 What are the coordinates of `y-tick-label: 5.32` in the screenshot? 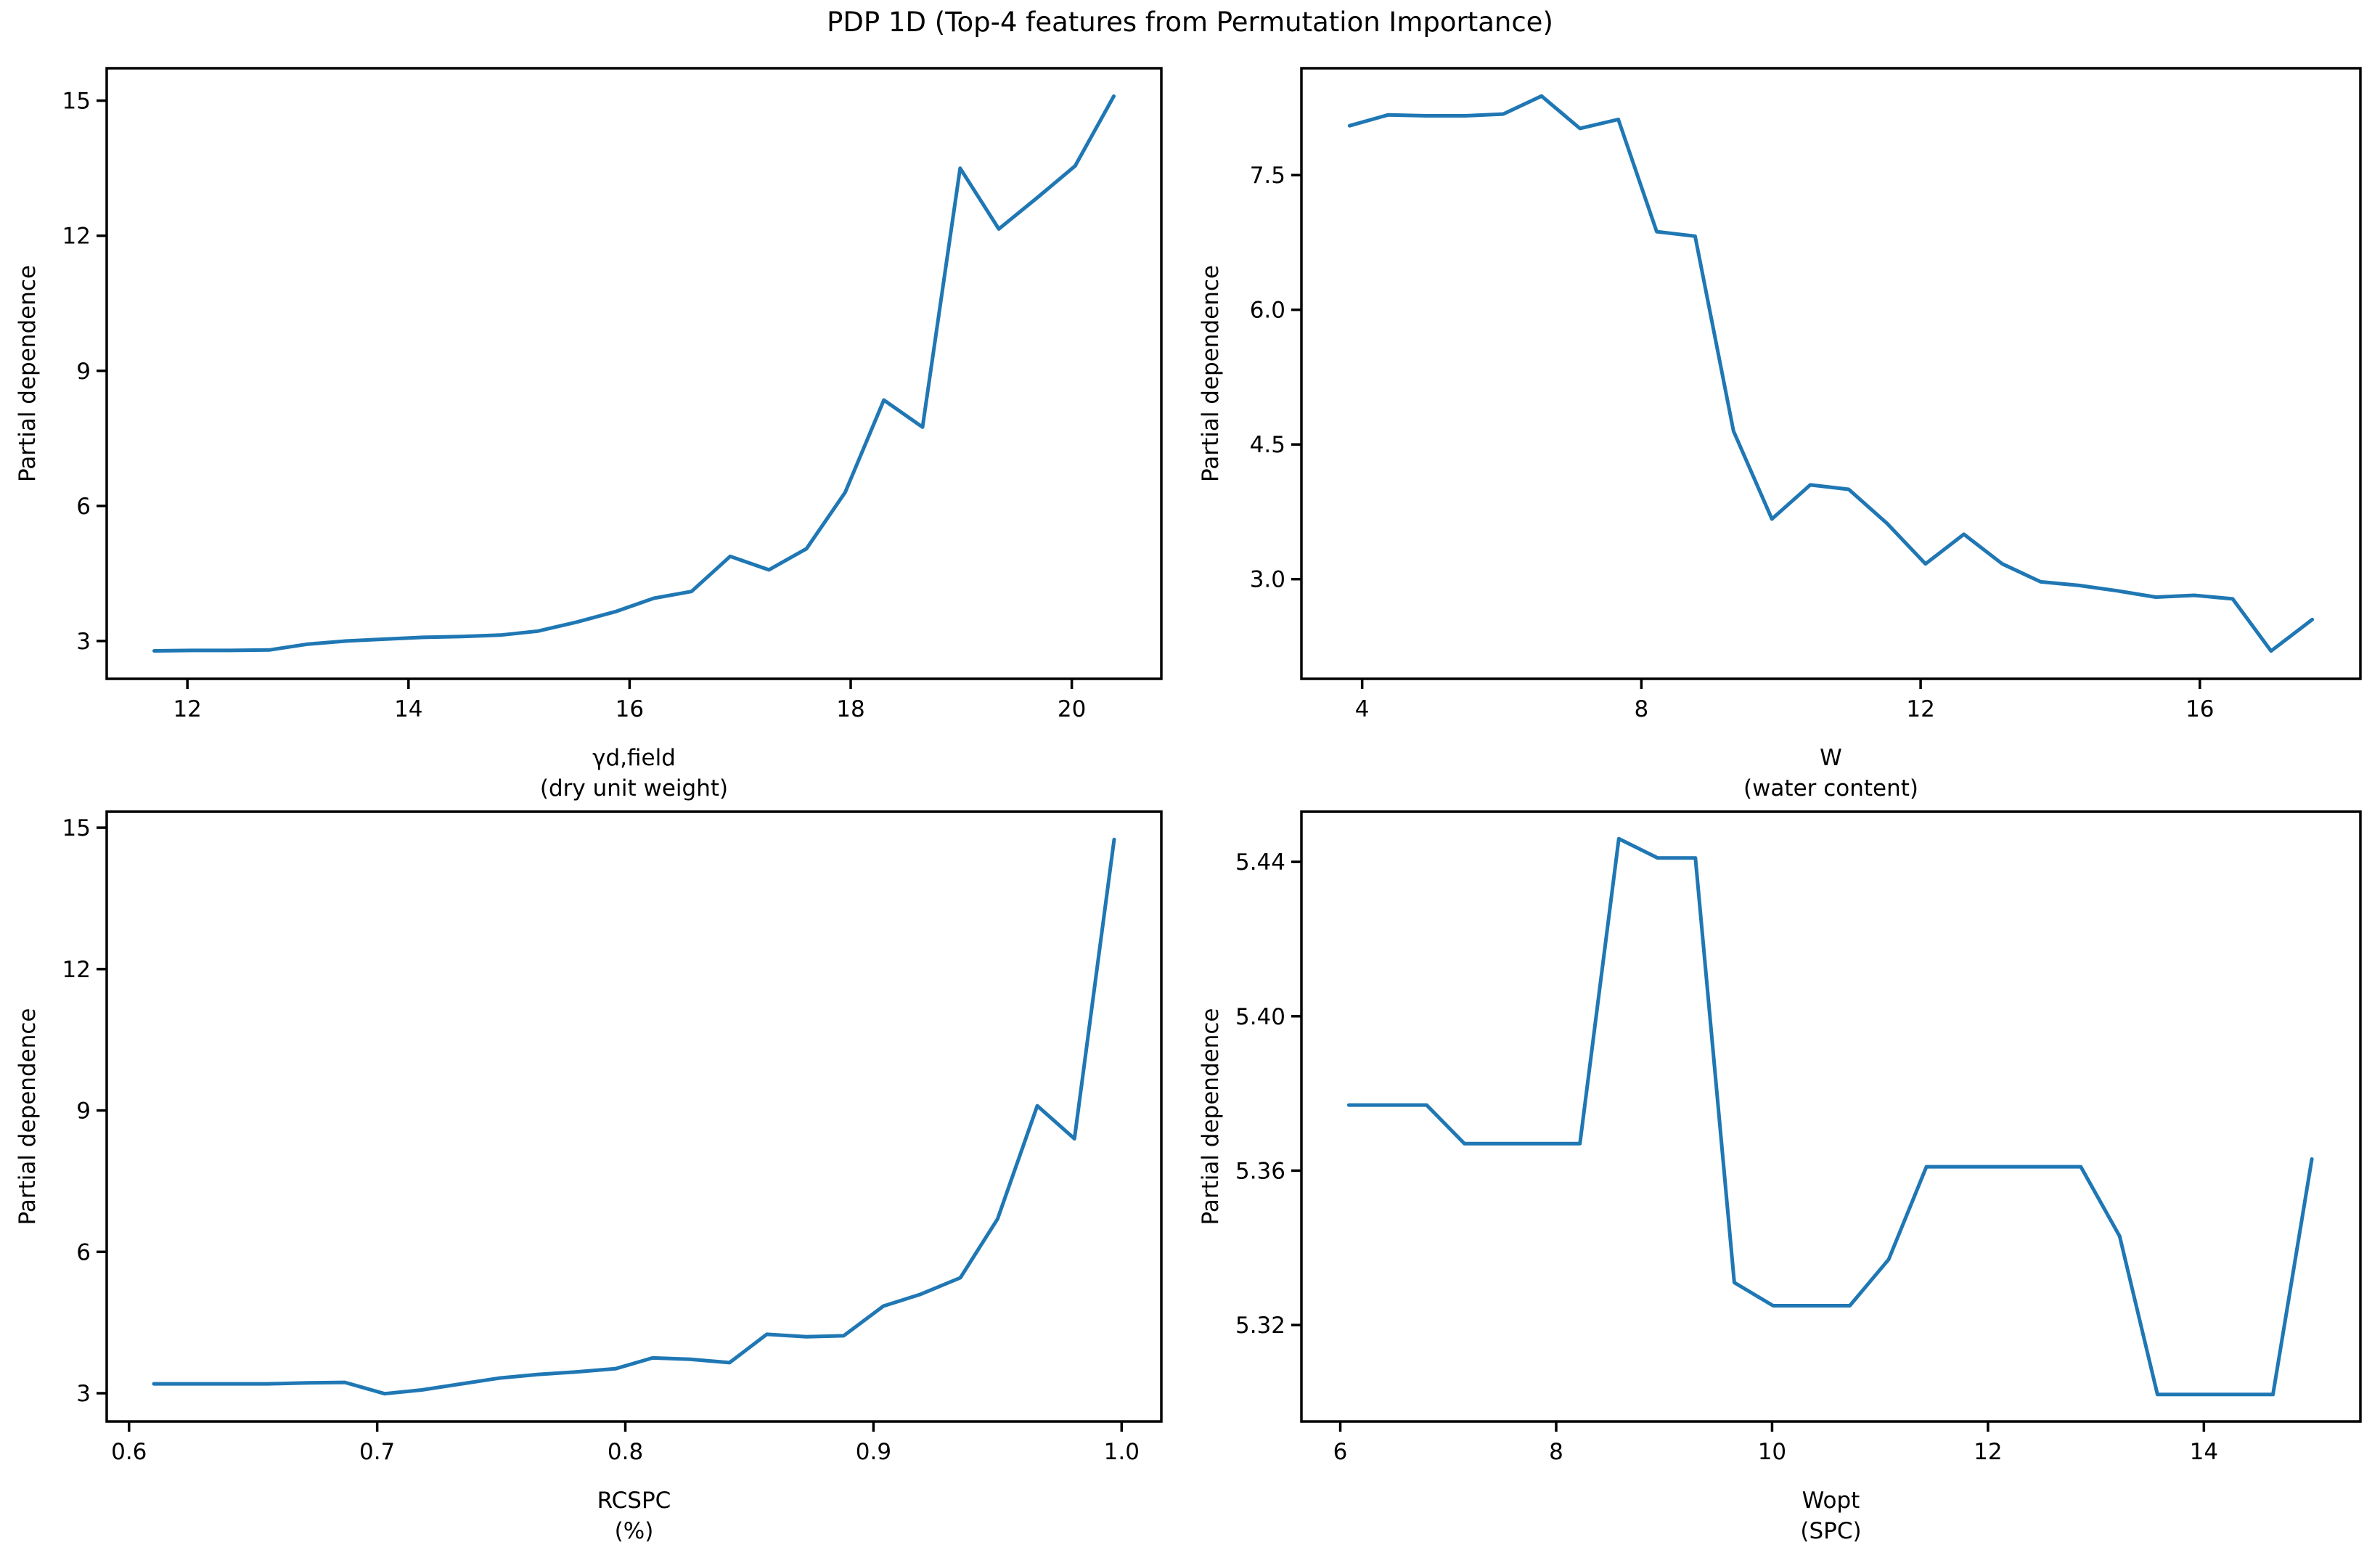 It's located at (1260, 1326).